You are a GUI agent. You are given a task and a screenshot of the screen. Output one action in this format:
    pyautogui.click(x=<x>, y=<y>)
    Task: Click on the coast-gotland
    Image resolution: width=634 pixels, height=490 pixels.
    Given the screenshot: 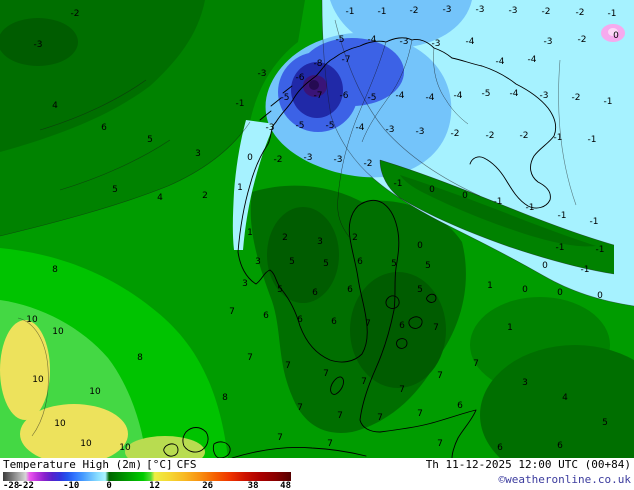 What is the action you would take?
    pyautogui.click(x=337, y=385)
    